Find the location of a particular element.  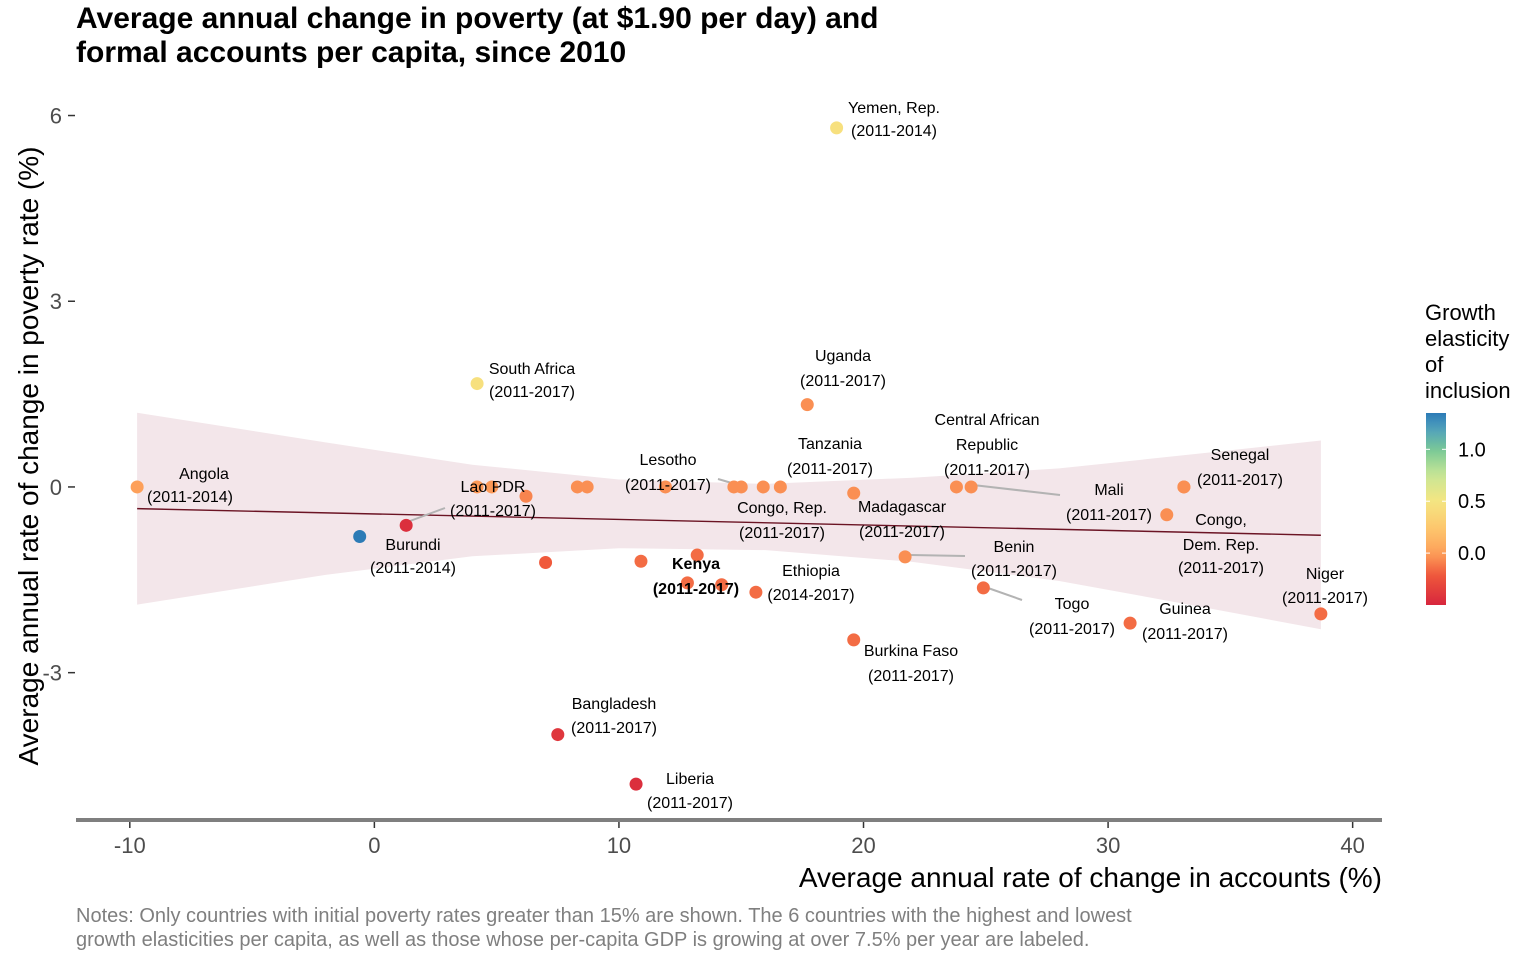

legend-tick-label: 0.5 is located at coordinates (1472, 502).